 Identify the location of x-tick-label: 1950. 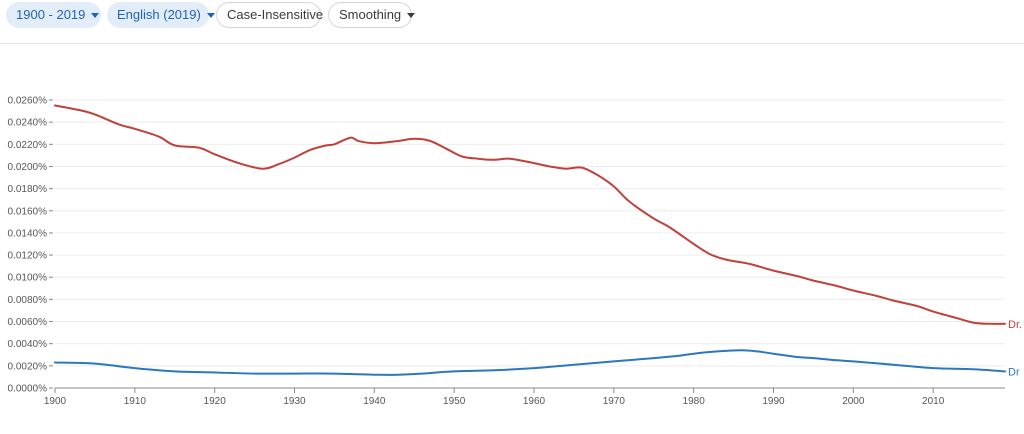
(454, 401).